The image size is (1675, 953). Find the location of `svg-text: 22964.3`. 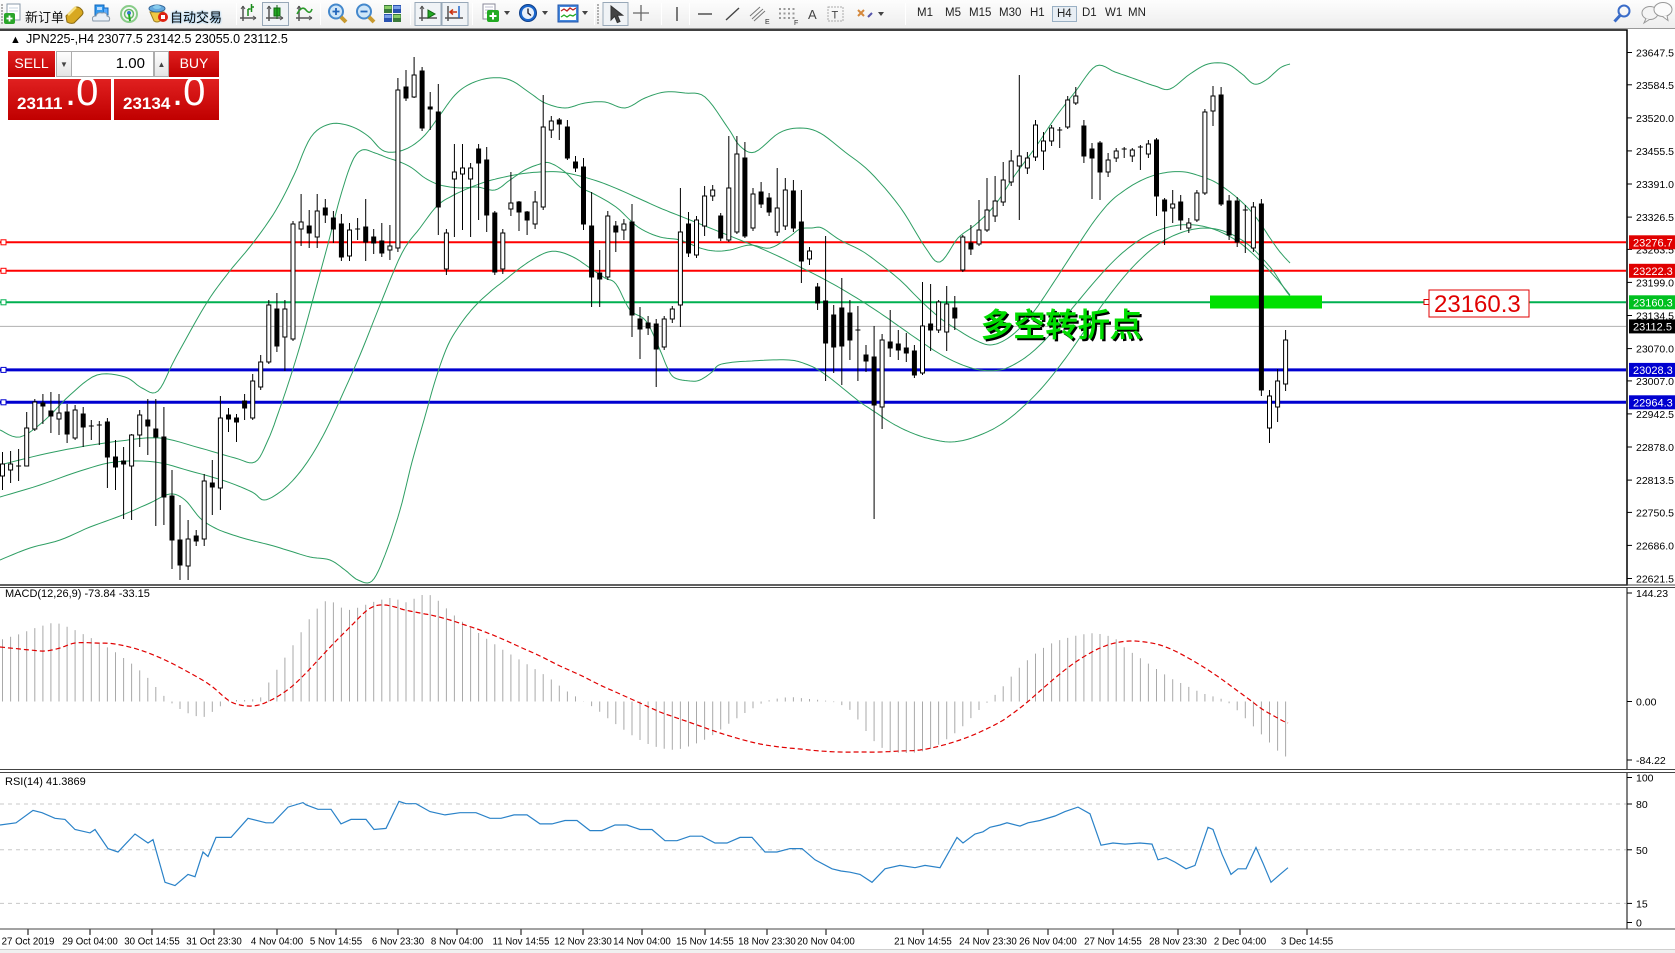

svg-text: 22964.3 is located at coordinates (1653, 403).